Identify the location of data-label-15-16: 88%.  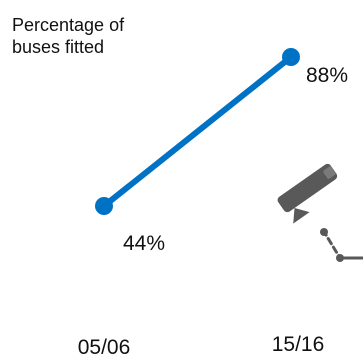
(327, 75).